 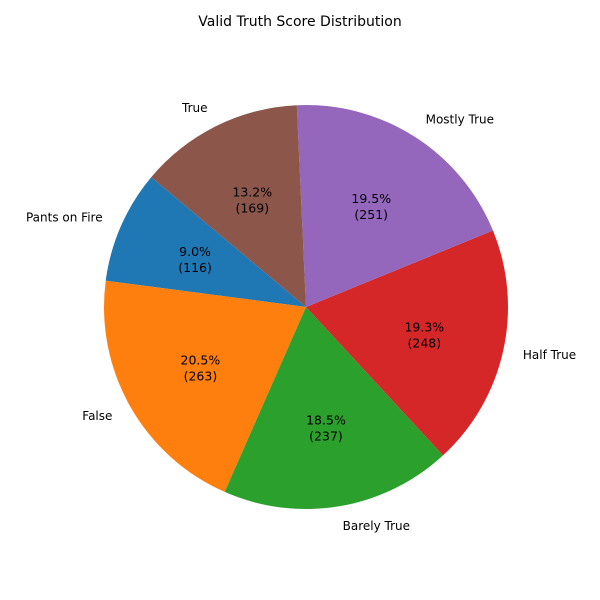 What do you see at coordinates (376, 526) in the screenshot?
I see `slice-label-barely-true: Barely True` at bounding box center [376, 526].